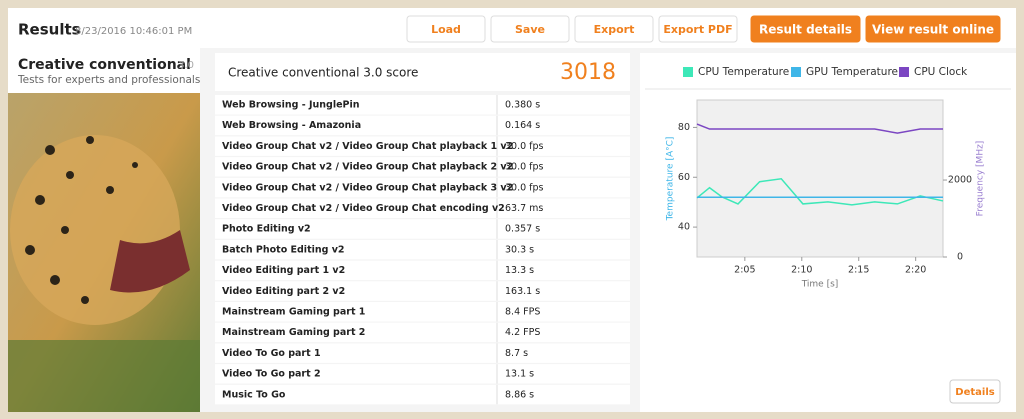 The width and height of the screenshot is (1024, 419). I want to click on legend-label: CPU Clock, so click(941, 72).